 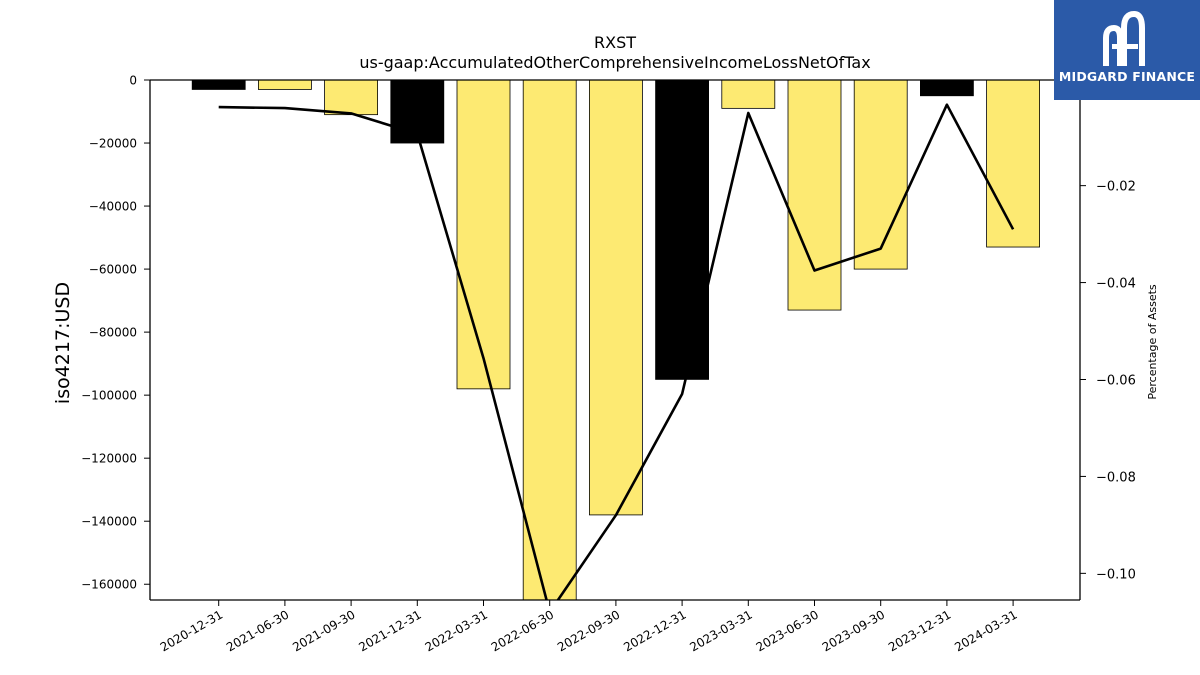 I want to click on x-tick-label: 2022-12-31, so click(x=654, y=630).